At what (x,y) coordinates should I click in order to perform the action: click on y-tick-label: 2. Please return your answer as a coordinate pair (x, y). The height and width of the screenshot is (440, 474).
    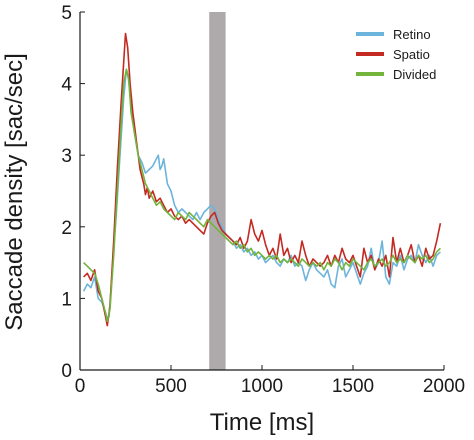
    Looking at the image, I should click on (66, 228).